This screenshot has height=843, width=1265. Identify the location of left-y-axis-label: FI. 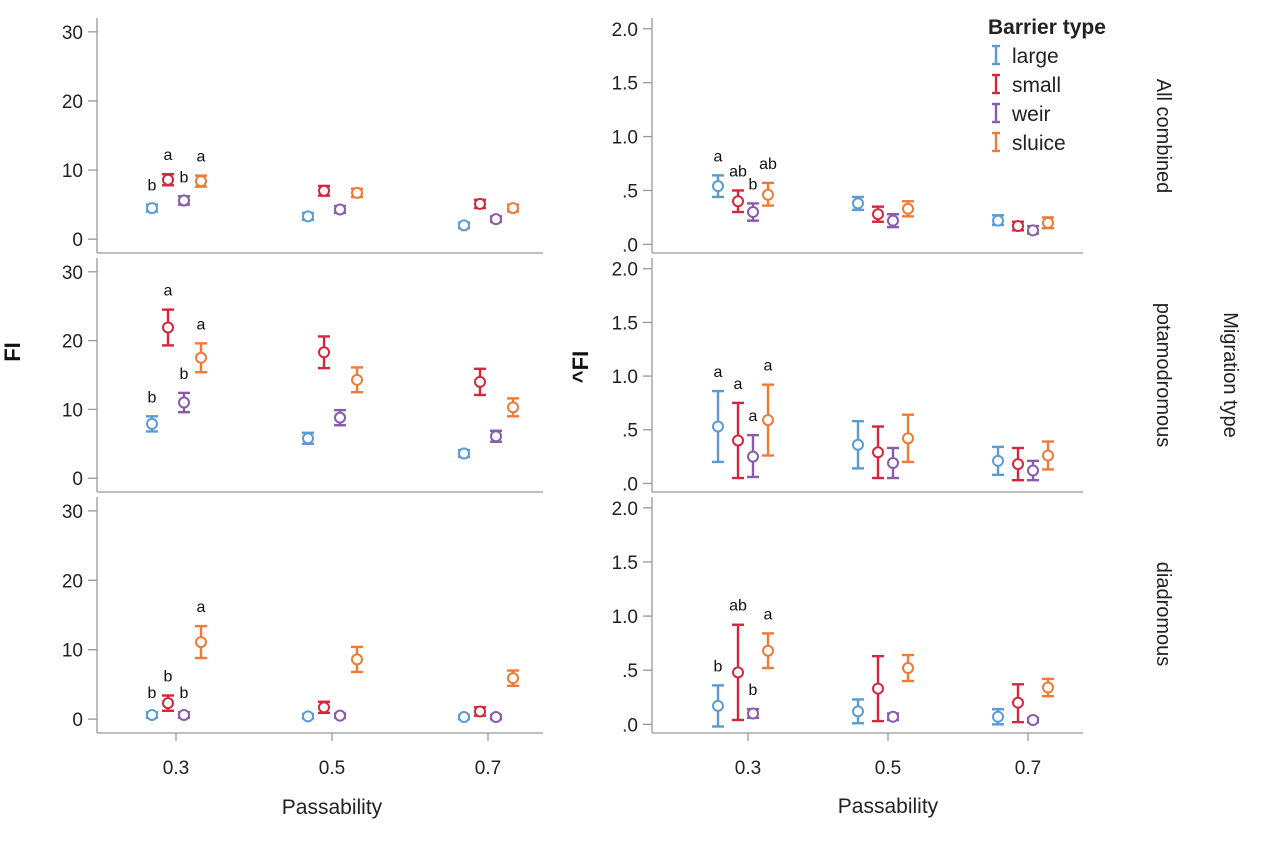
(12, 352).